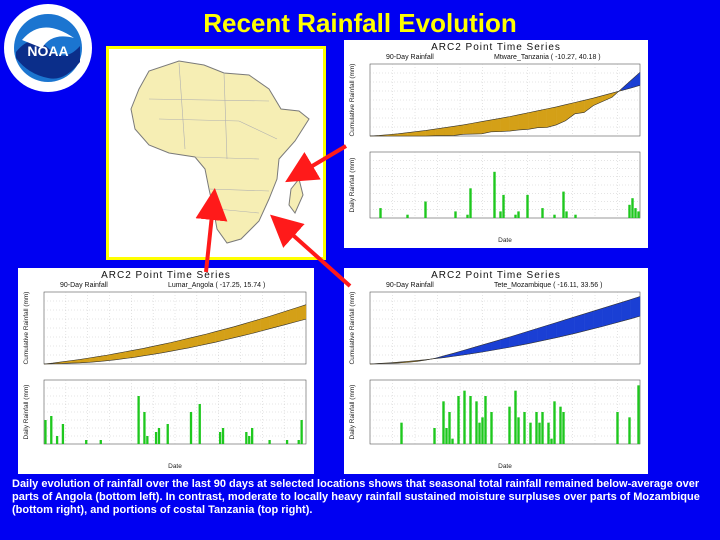 The image size is (720, 540). Describe the element at coordinates (547, 57) in the screenshot. I see `panel-location-label: Mtware_Tanzania ( -10.27, 40.18 )` at that location.